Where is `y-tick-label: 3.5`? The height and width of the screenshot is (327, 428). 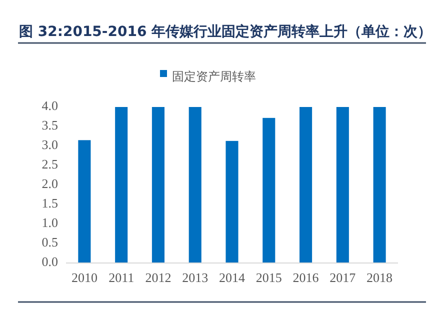 y-tick-label: 3.5 is located at coordinates (50, 124).